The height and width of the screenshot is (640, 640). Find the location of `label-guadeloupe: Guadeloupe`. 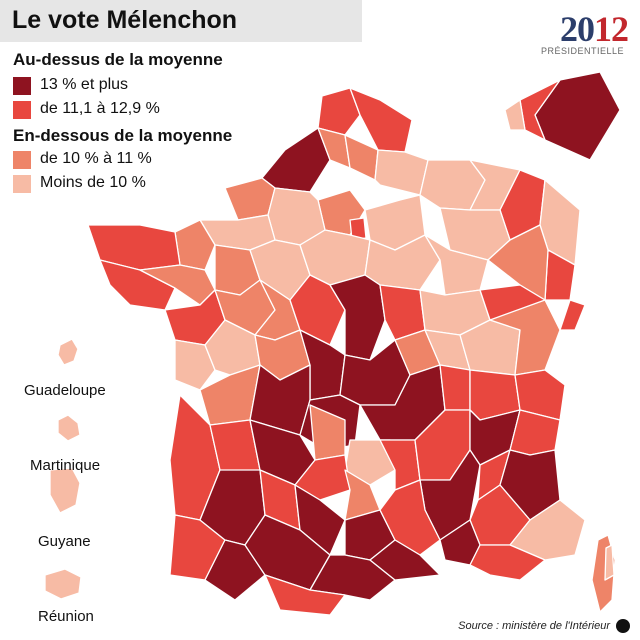

label-guadeloupe: Guadeloupe is located at coordinates (65, 390).